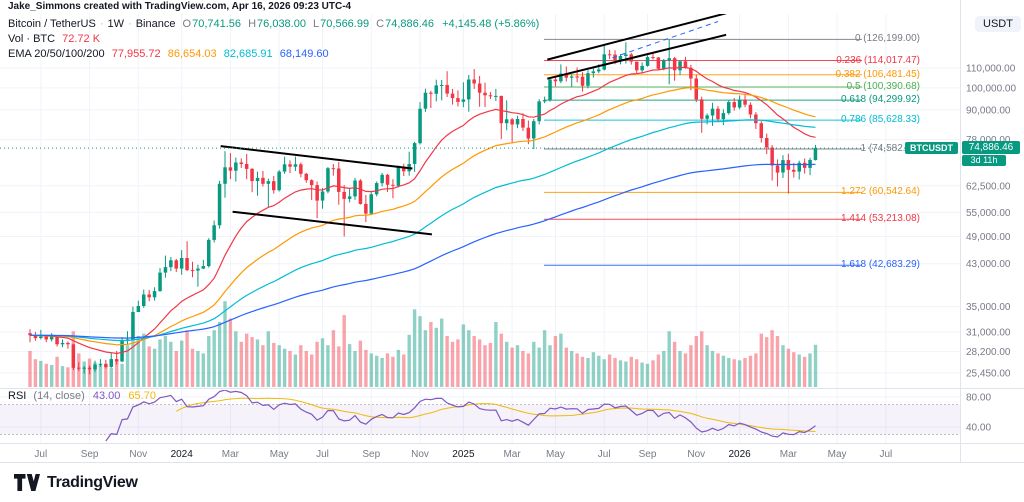 This screenshot has height=502, width=1024. I want to click on volume-label: Vol · BTC, so click(32, 39).